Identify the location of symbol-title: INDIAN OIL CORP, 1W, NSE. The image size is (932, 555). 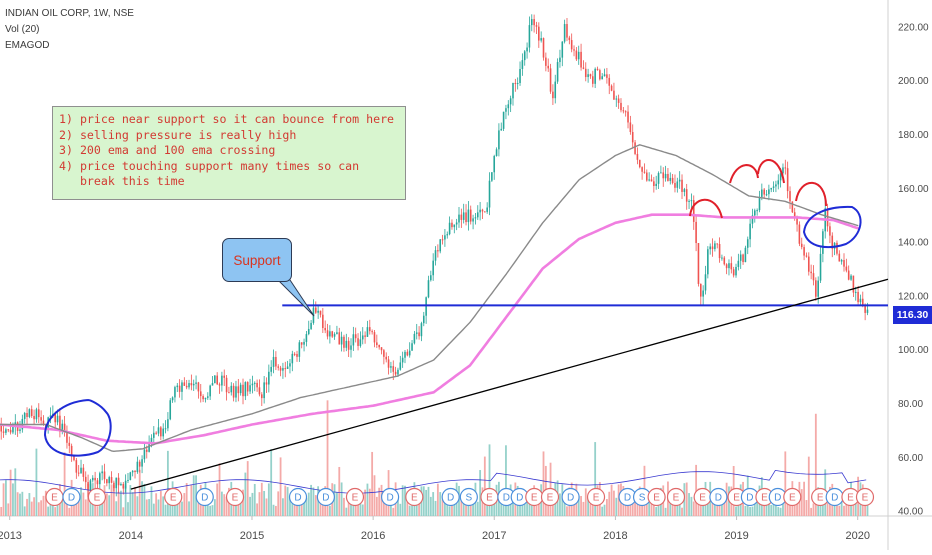
(69, 13).